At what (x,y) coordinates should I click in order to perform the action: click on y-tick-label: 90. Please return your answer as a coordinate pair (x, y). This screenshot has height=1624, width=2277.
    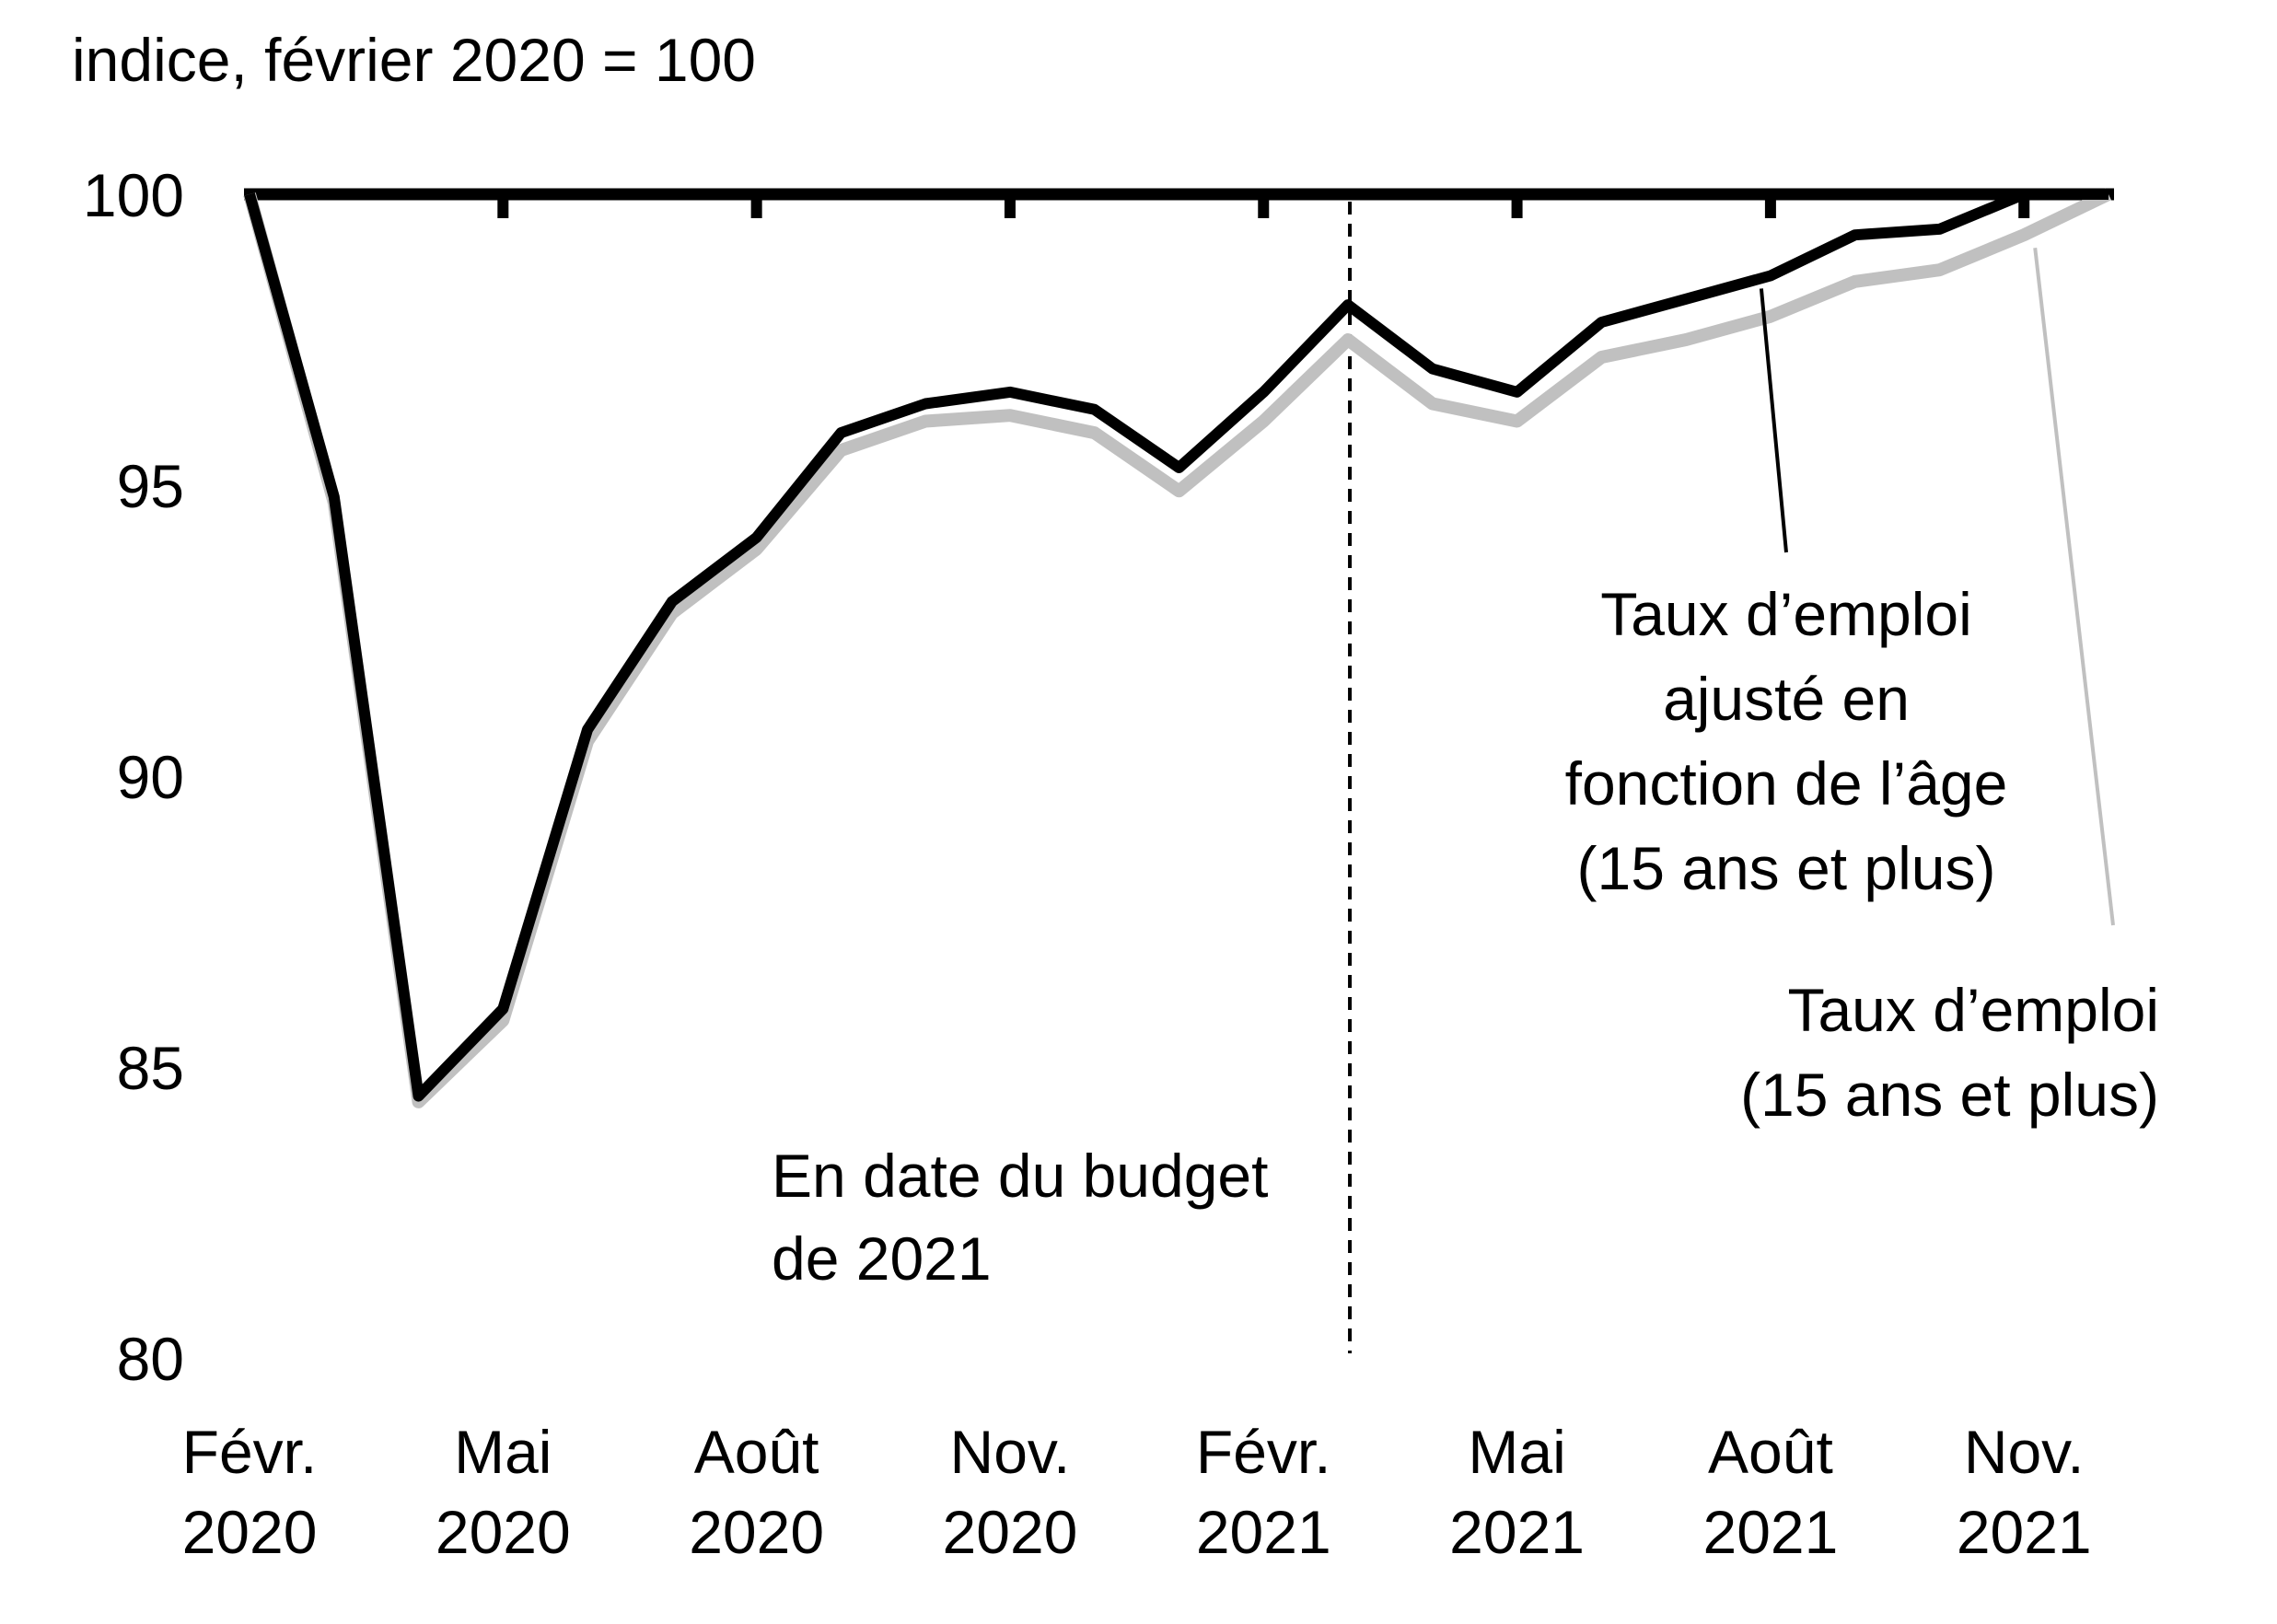
    Looking at the image, I should click on (150, 777).